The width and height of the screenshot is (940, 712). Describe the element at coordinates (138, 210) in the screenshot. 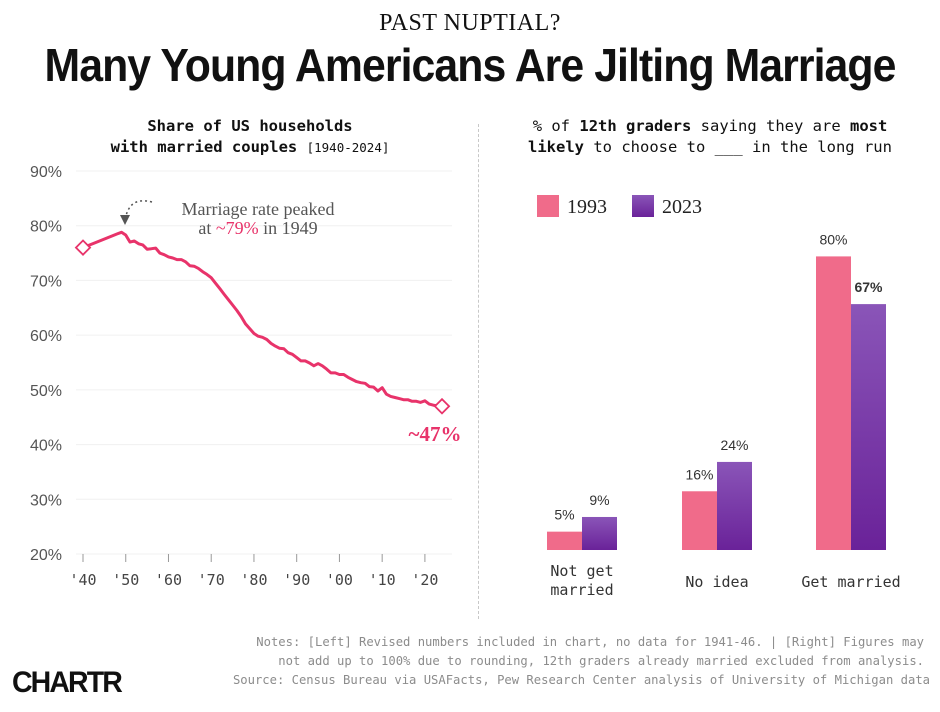

I see `peak-annotation-arrow` at that location.